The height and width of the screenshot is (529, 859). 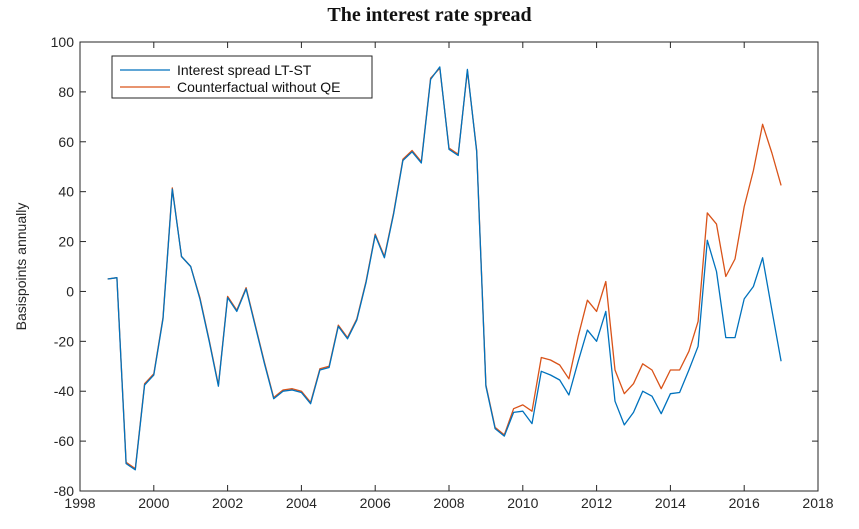 What do you see at coordinates (301, 503) in the screenshot?
I see `x-tick-label: 2004` at bounding box center [301, 503].